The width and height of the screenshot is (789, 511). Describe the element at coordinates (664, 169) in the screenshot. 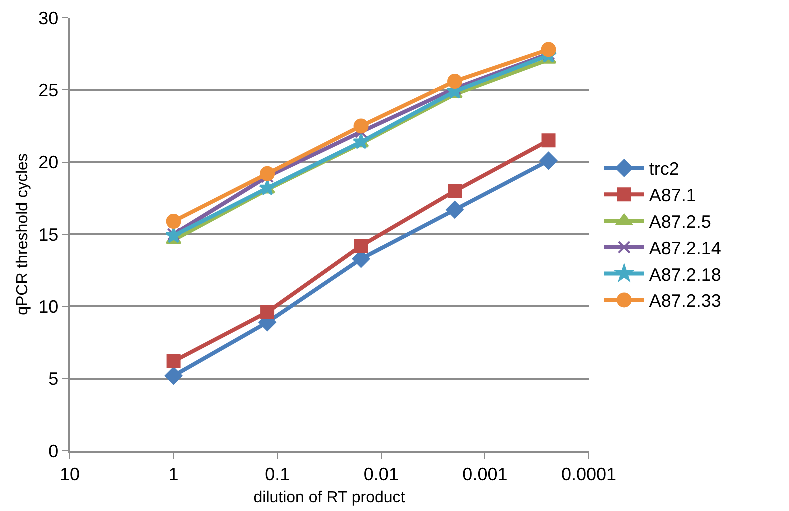

I see `legend-label: trc2` at that location.